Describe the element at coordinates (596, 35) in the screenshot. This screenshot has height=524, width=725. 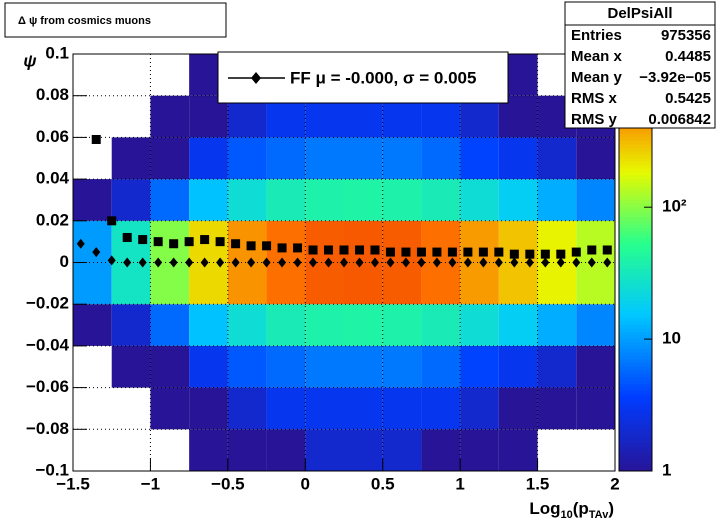
I see `stats-name: Entries` at that location.